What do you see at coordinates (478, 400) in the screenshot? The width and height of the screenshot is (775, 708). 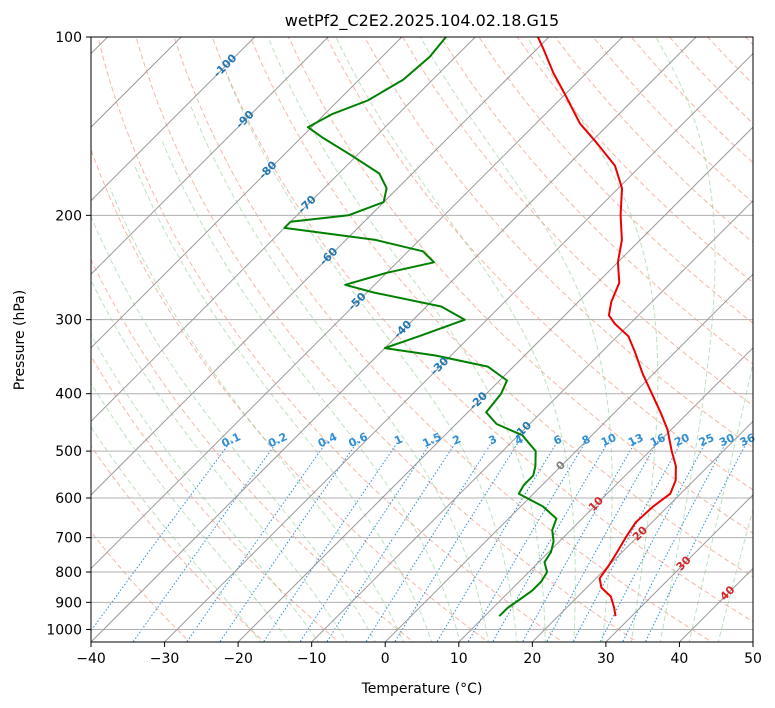 I see `isotherm-label: -20` at bounding box center [478, 400].